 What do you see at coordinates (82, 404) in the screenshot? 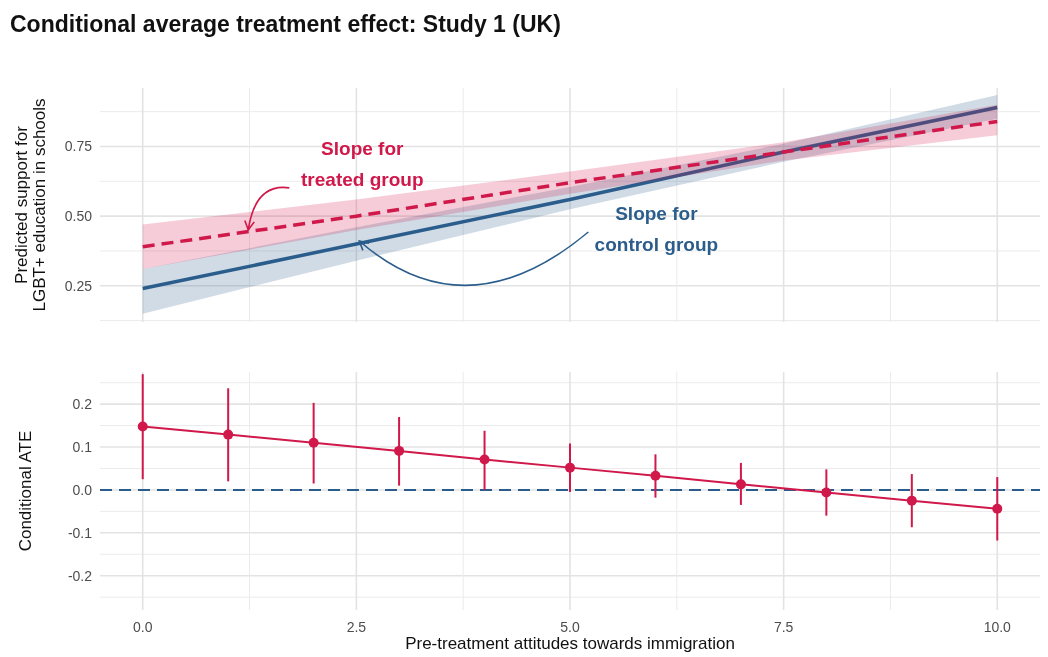
I see `y-tick-label: 0.2` at bounding box center [82, 404].